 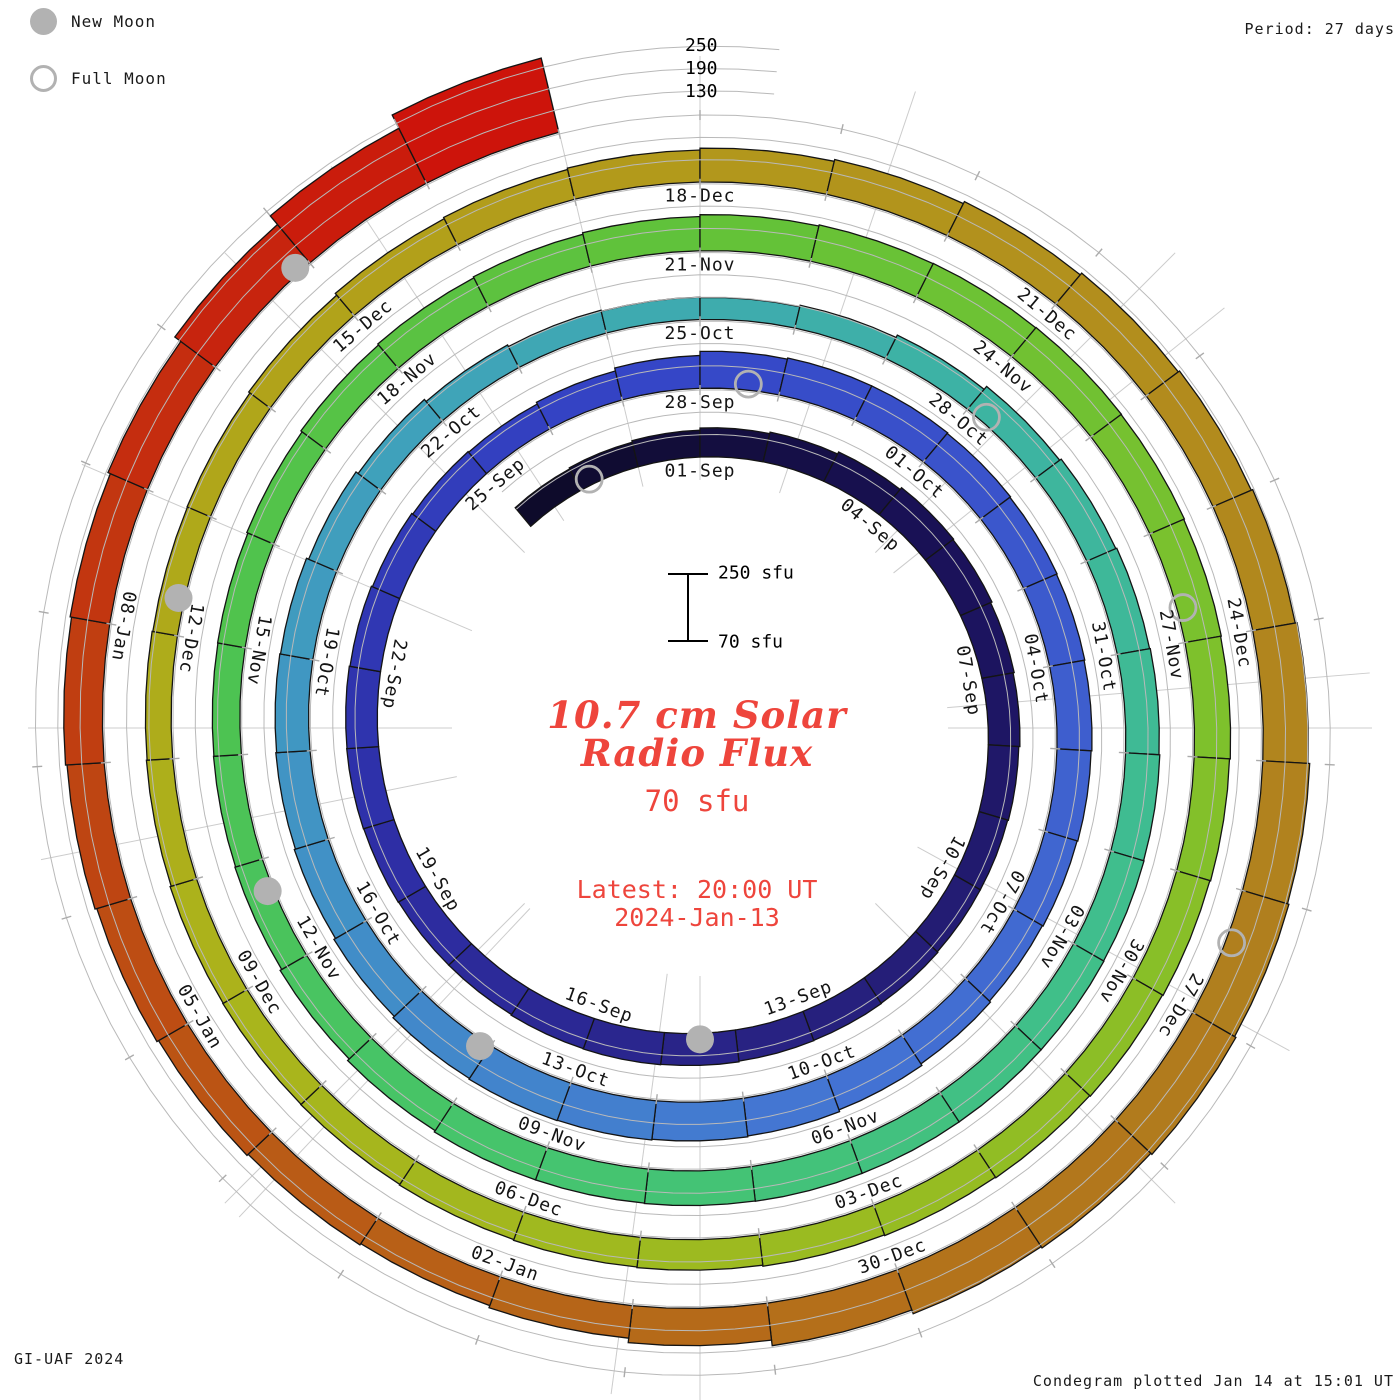 What do you see at coordinates (697, 889) in the screenshot?
I see `latest-time: Latest: 20:00 UT` at bounding box center [697, 889].